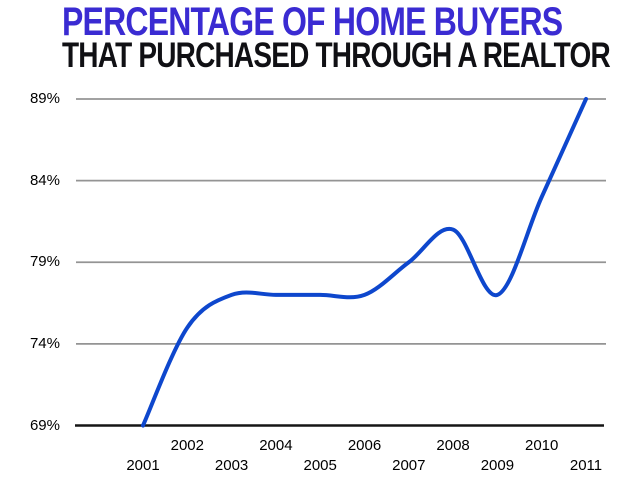 This screenshot has width=620, height=493. Describe the element at coordinates (409, 465) in the screenshot. I see `x-axis-tick-label: 2007` at that location.